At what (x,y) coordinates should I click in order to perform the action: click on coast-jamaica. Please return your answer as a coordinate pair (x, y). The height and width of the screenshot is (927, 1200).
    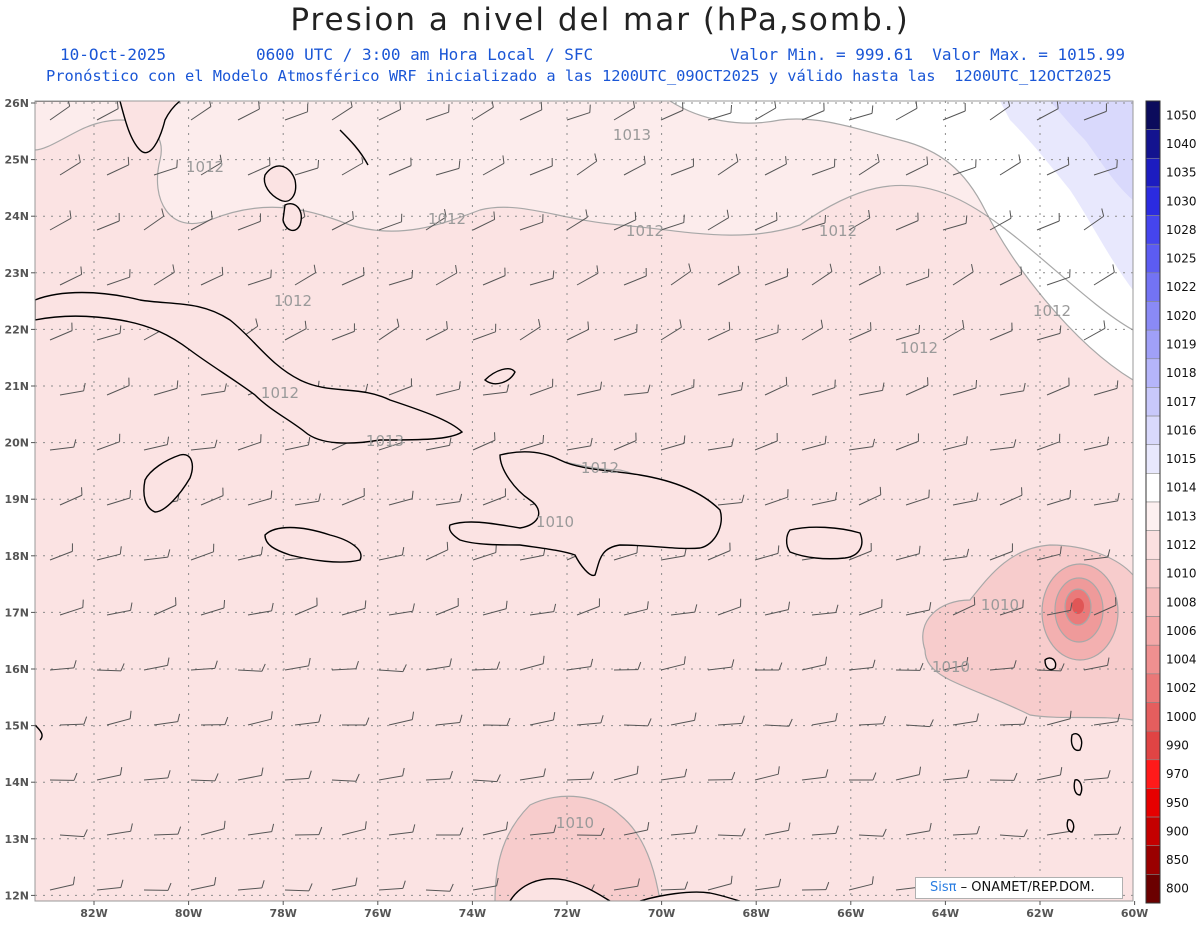
    Looking at the image, I should click on (313, 544).